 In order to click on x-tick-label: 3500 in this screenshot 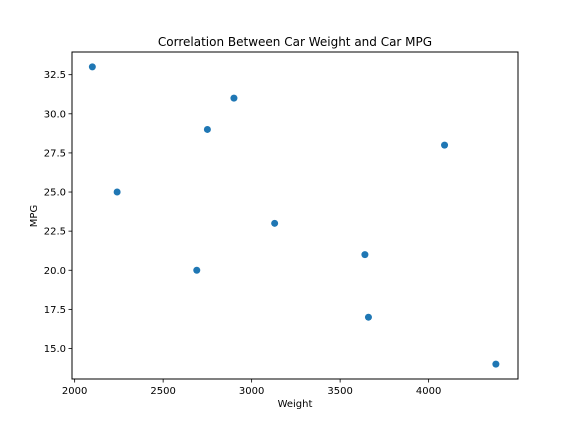, I will do `click(339, 391)`.